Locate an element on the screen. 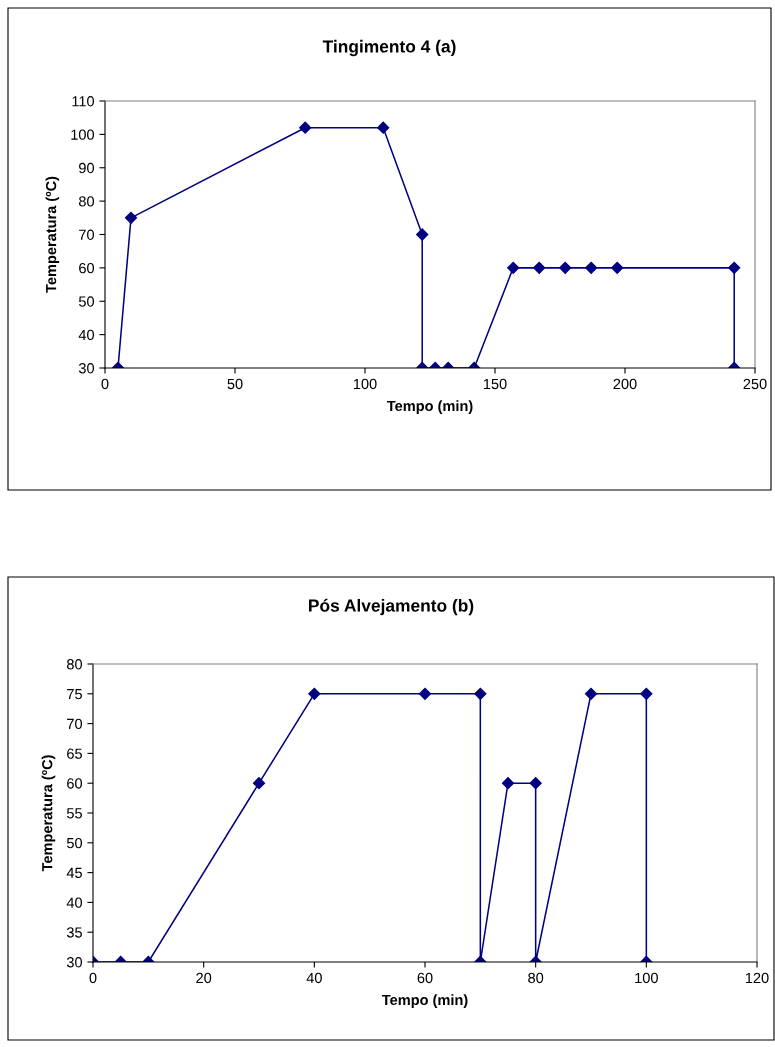  y-tick-label: 45 is located at coordinates (74, 873).